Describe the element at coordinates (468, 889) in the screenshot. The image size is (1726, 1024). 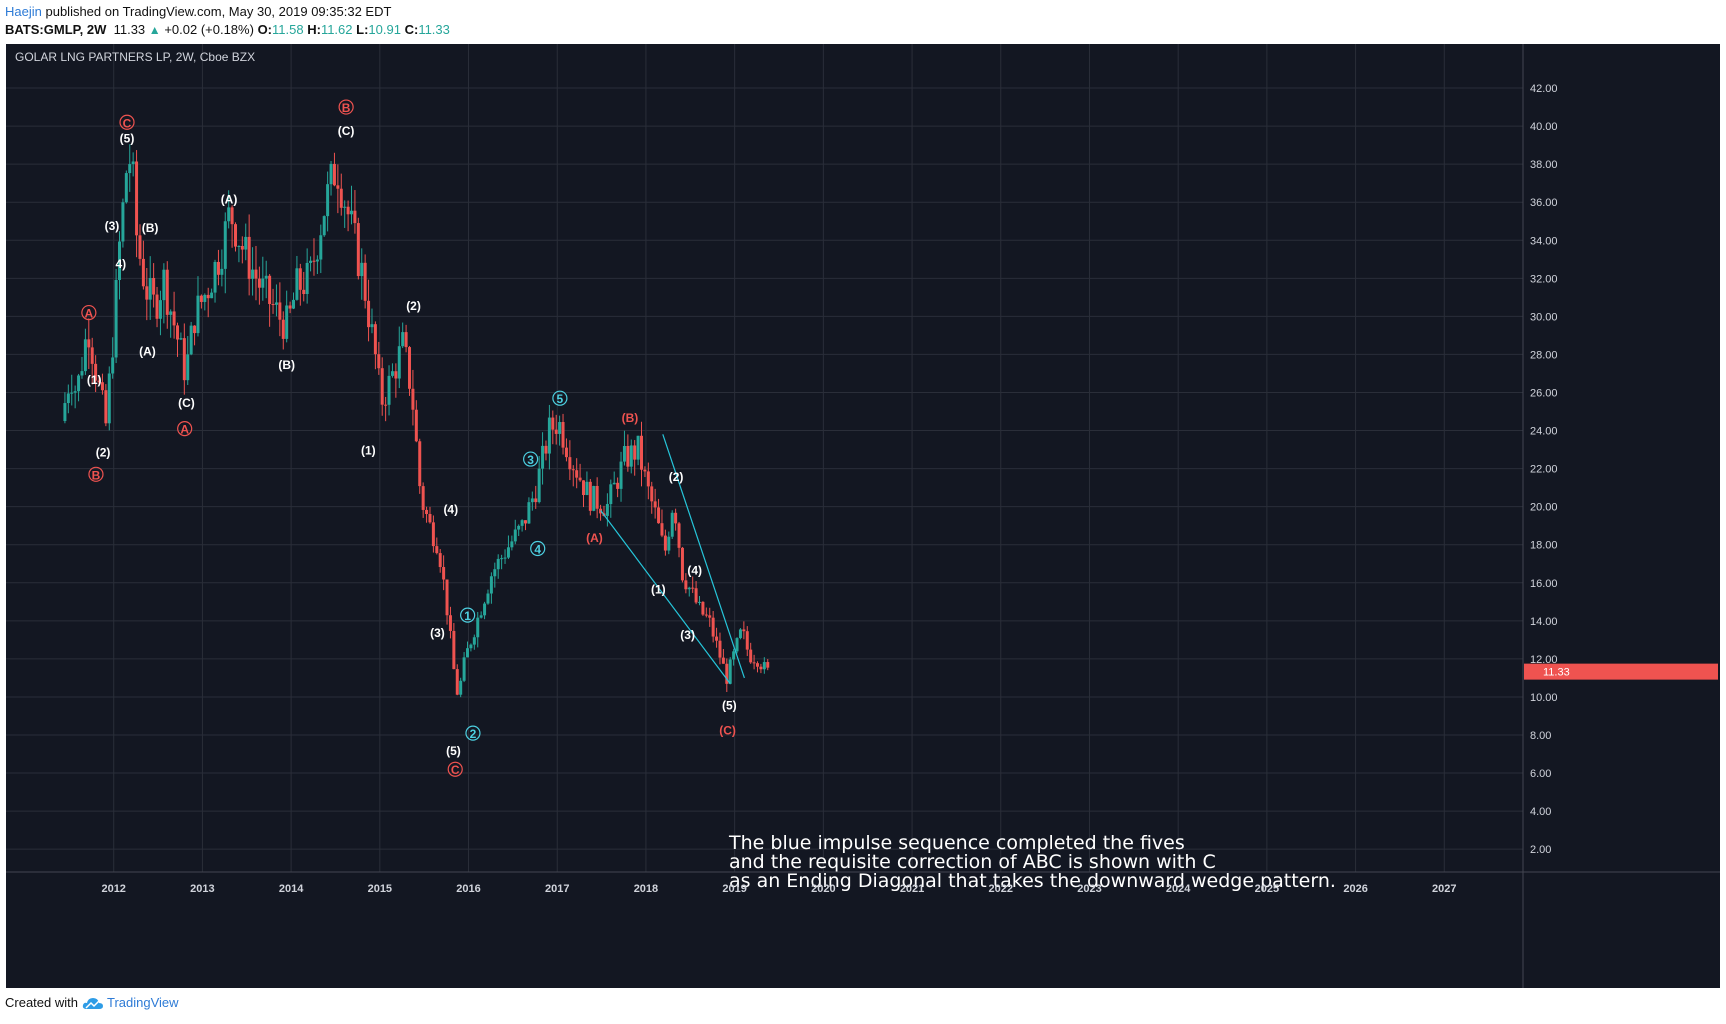
I see `x-tick-label: 2016` at that location.